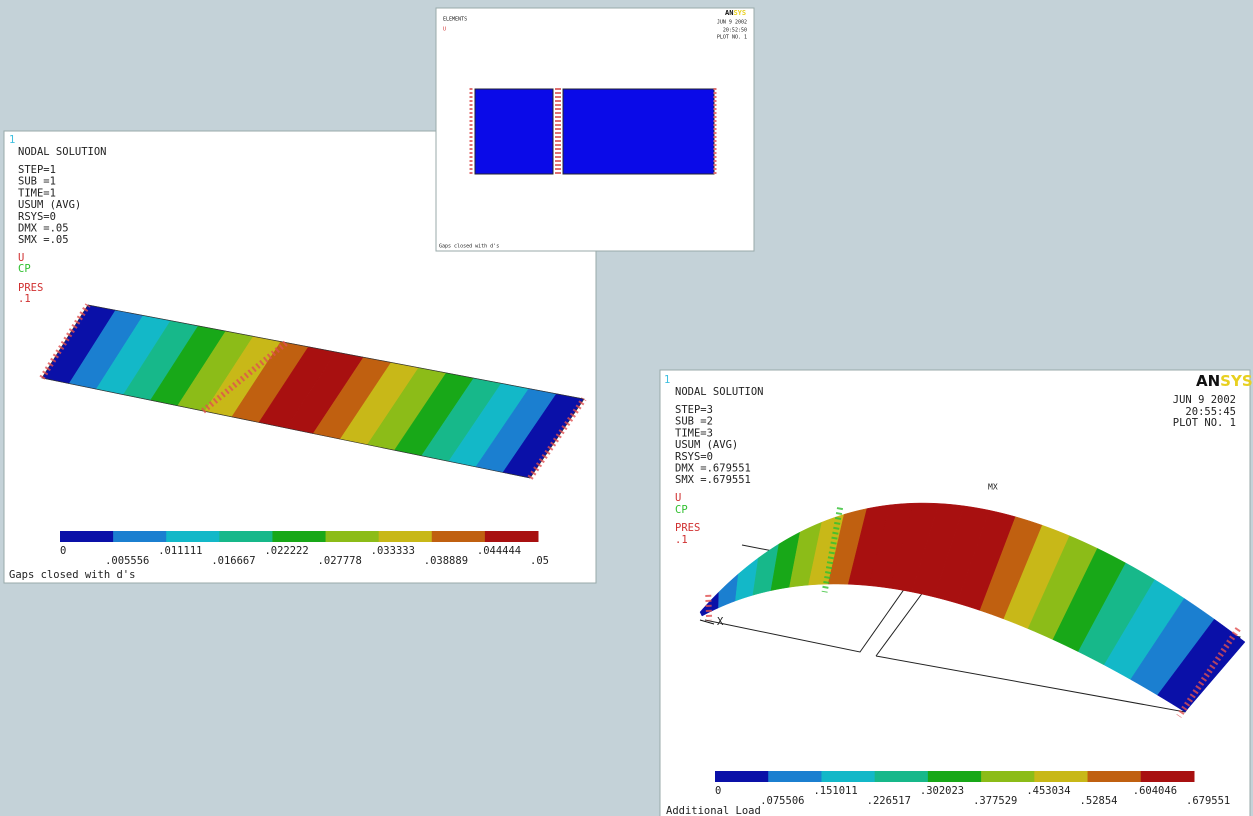 The image size is (1253, 816). Describe the element at coordinates (446, 561) in the screenshot. I see `contour-label: .038889` at that location.